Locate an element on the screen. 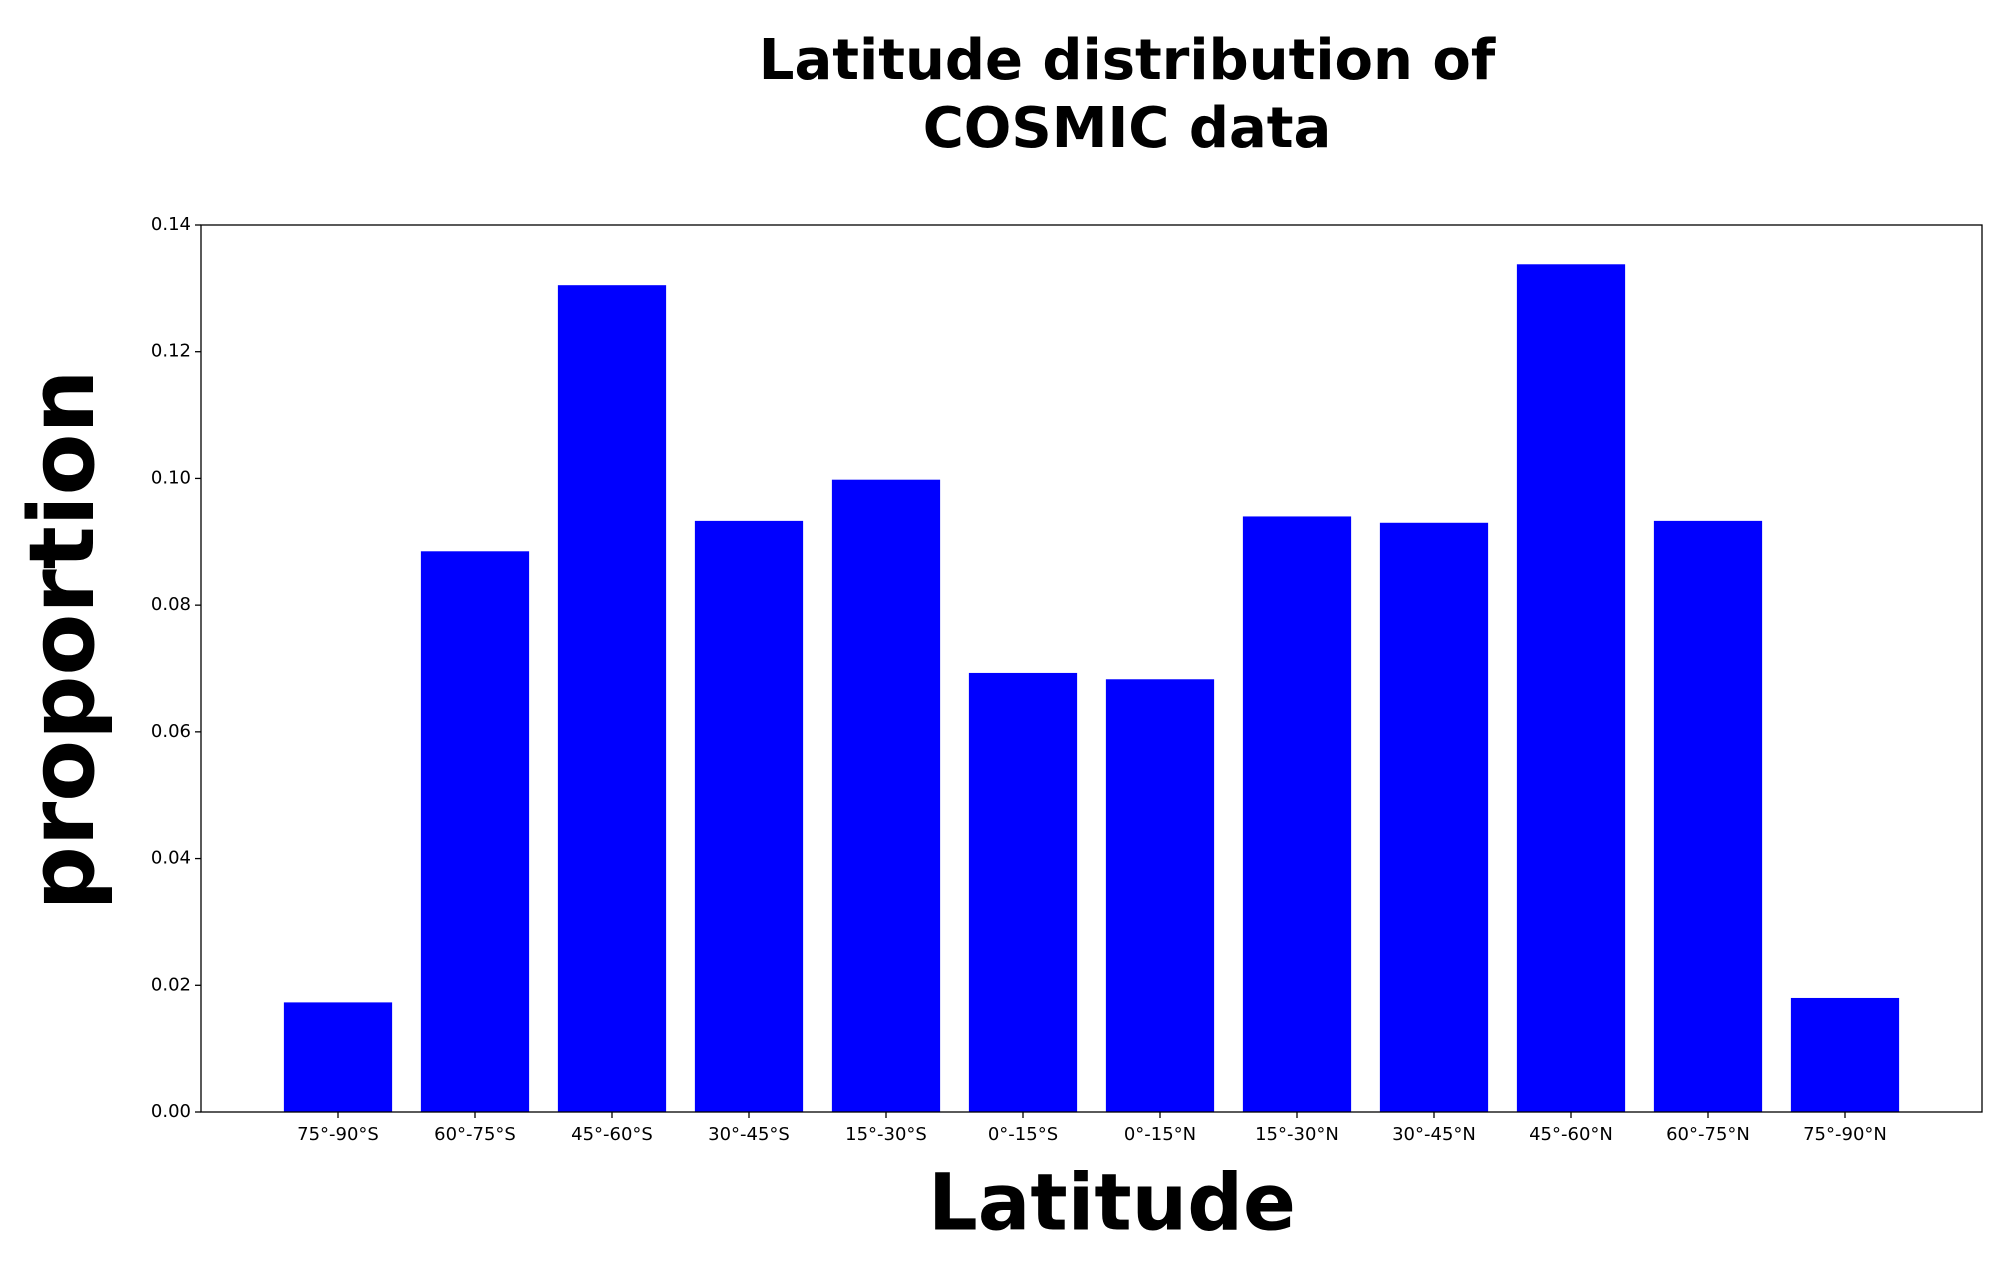  x-tick-label: 75°-90°S is located at coordinates (338, 1134).